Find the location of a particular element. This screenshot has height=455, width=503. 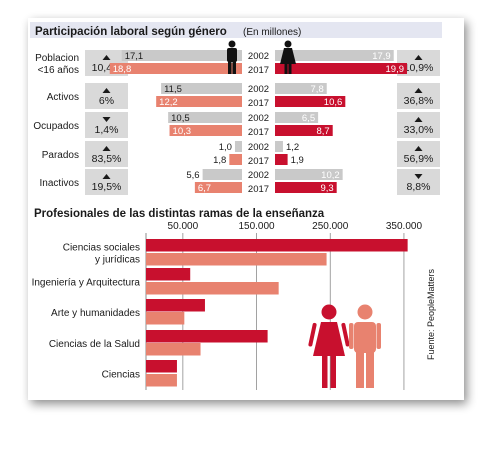

category-label: Parados is located at coordinates (60, 155).